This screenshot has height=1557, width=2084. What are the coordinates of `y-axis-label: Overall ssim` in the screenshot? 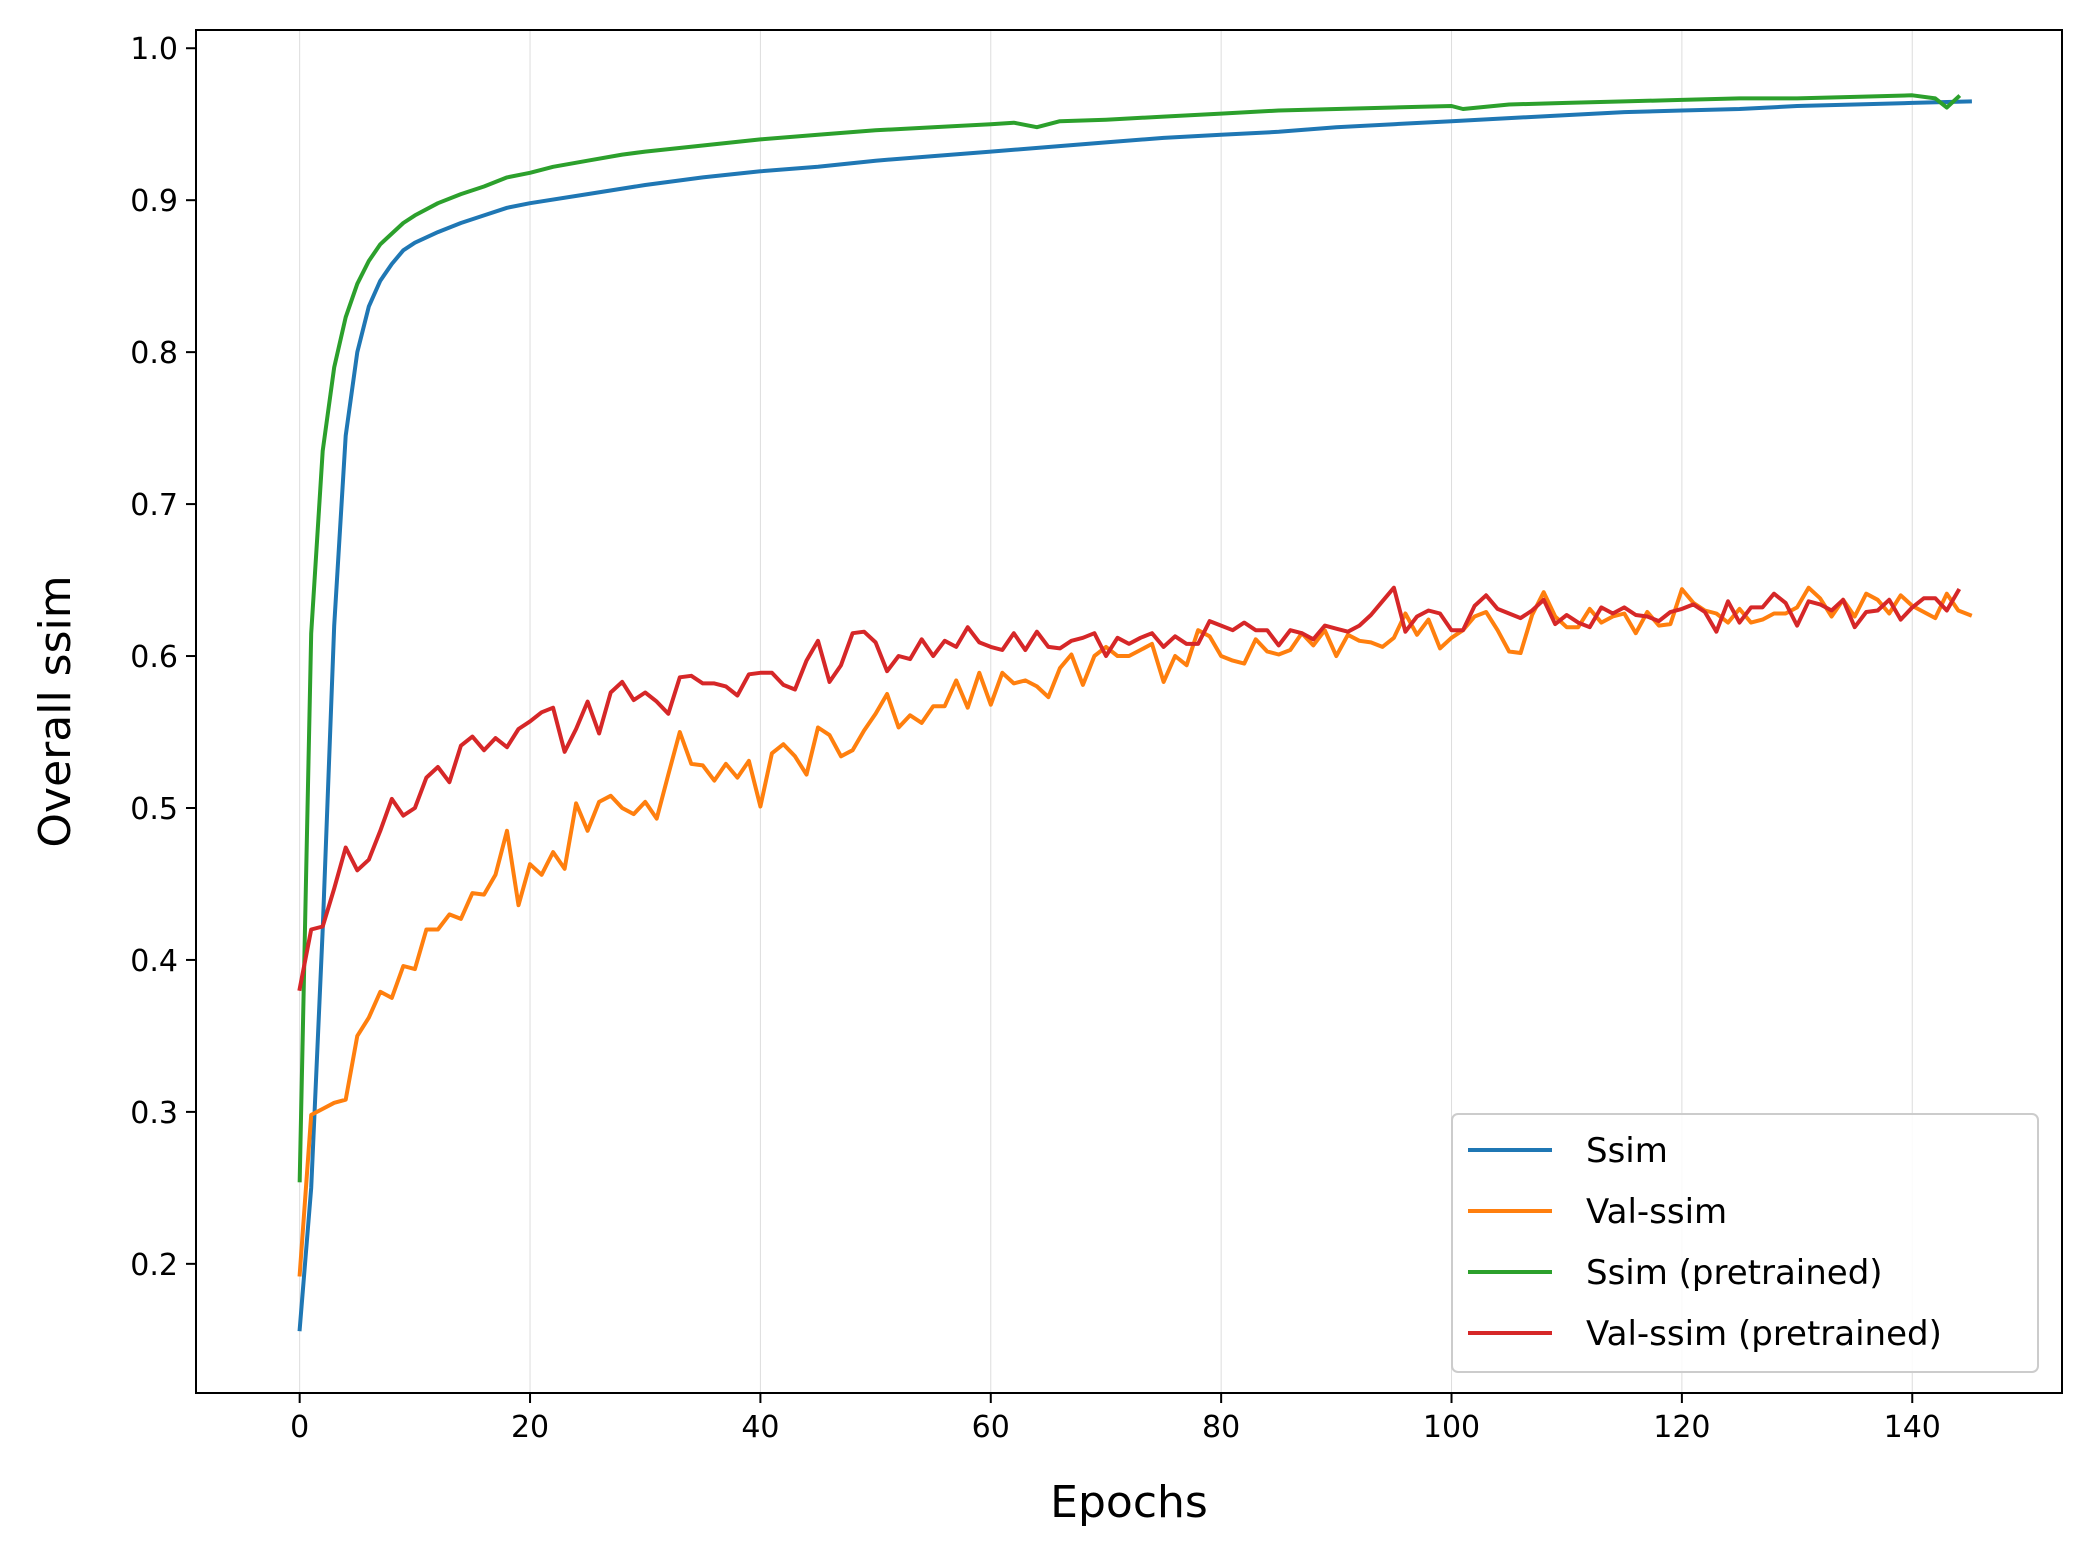 It's located at (55, 711).